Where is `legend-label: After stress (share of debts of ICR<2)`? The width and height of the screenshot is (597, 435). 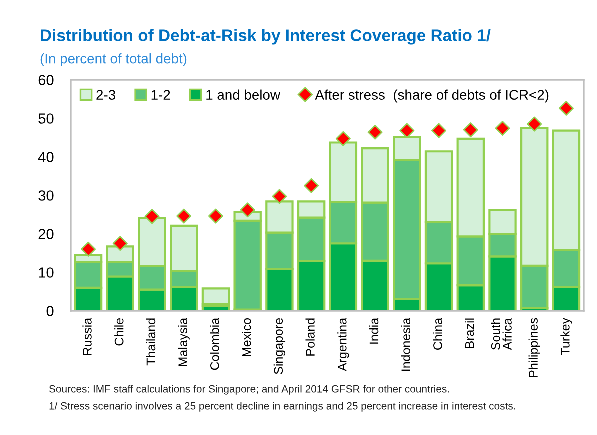
legend-label: After stress (share of debts of ICR<2) is located at coordinates (432, 96).